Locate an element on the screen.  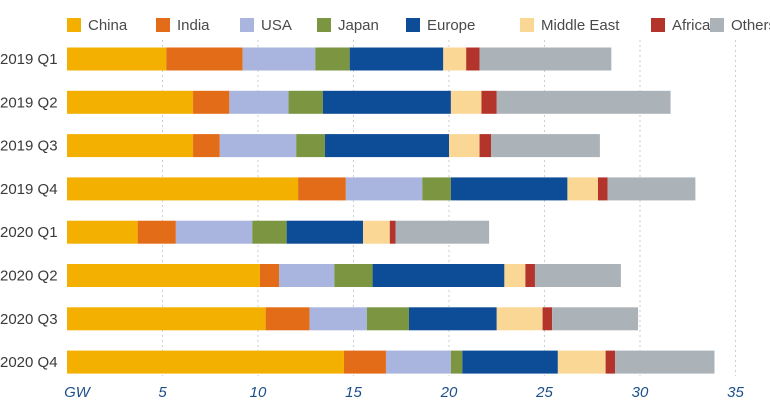
category-label: 2019 Q4 is located at coordinates (29, 189).